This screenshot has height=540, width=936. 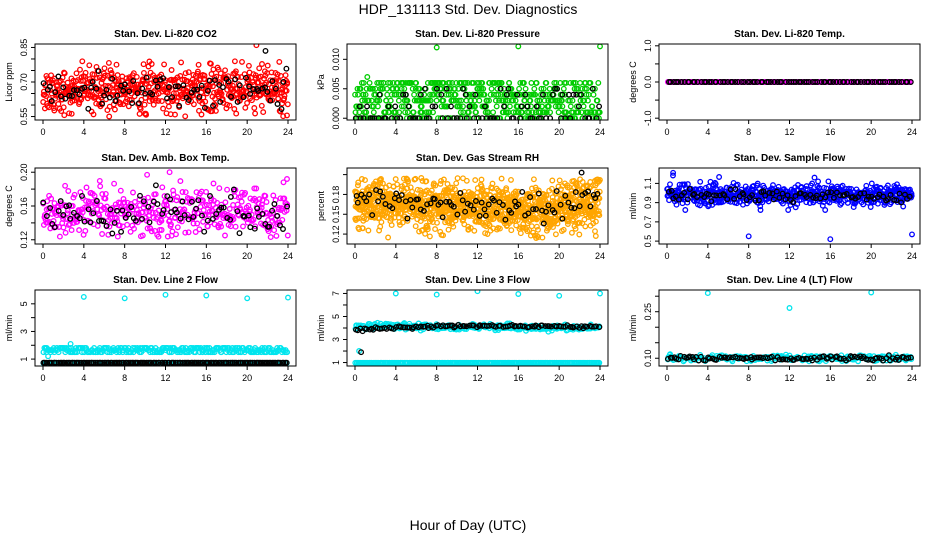 What do you see at coordinates (789, 132) in the screenshot?
I see `x-tick-label: 12` at bounding box center [789, 132].